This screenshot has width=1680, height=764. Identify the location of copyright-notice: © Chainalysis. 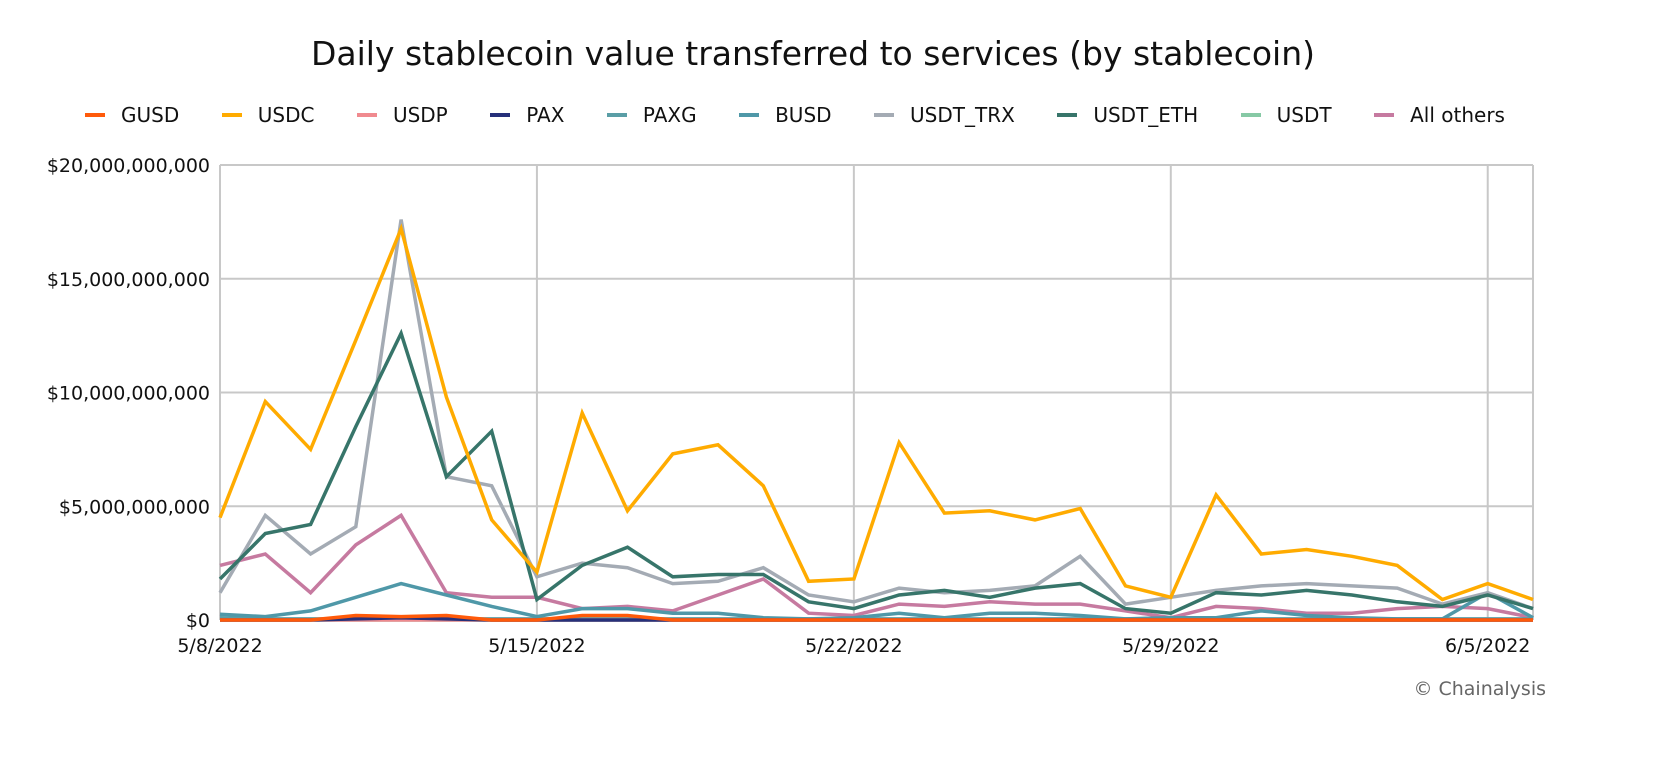
(1479, 689).